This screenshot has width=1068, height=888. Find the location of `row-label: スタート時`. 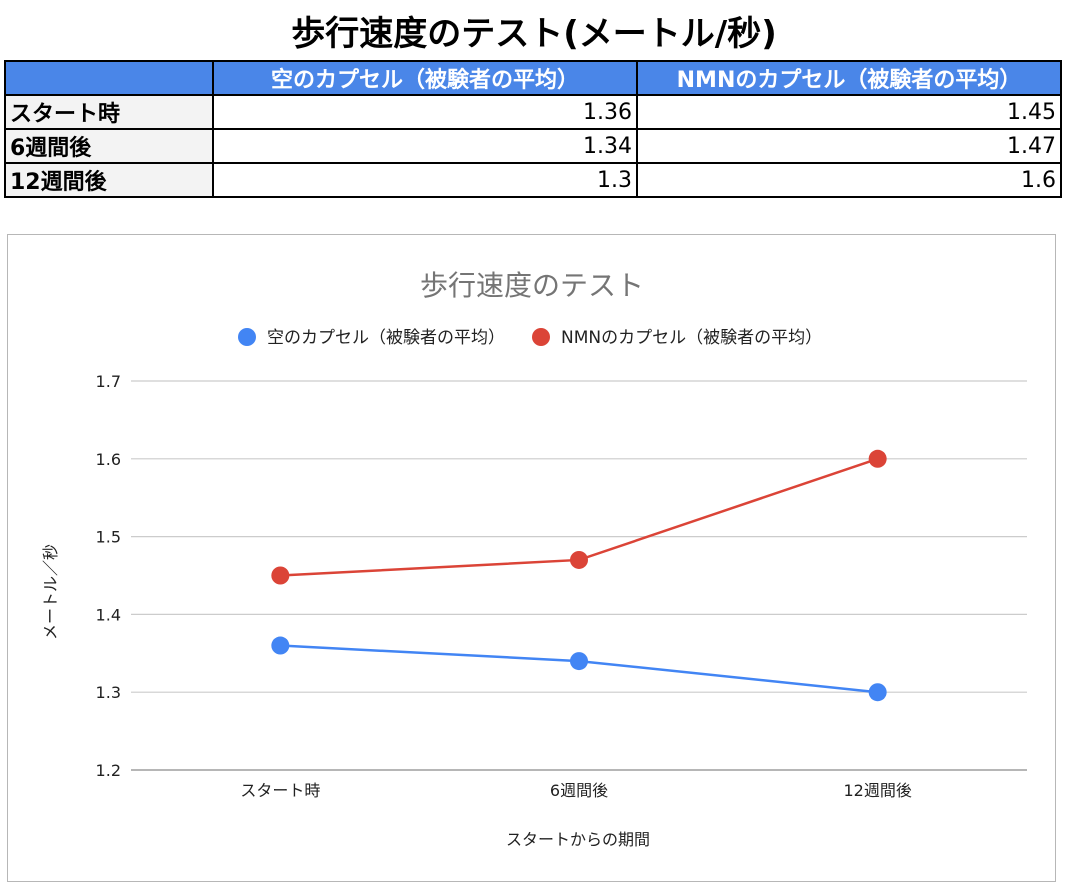

row-label: スタート時 is located at coordinates (109, 112).